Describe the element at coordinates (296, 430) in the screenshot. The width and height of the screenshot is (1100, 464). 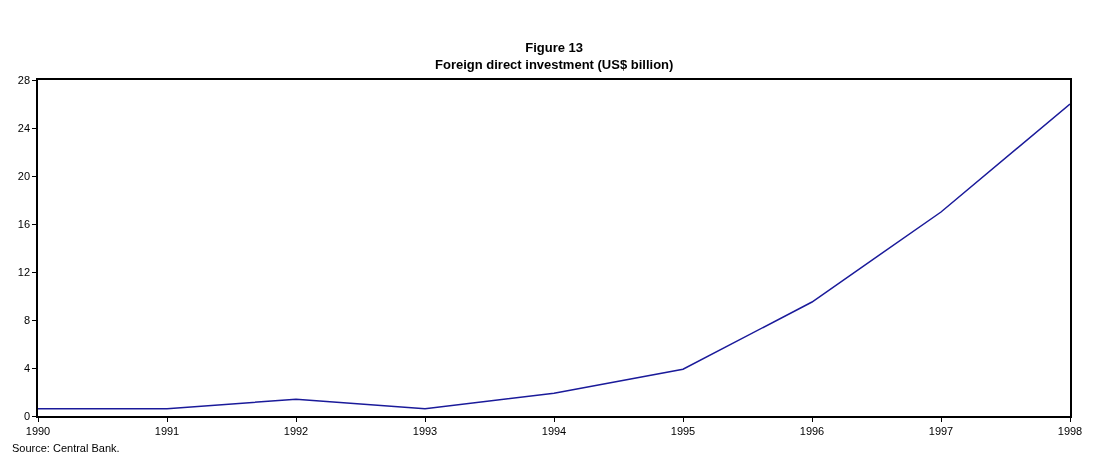
I see `x-tick-label: 1992` at that location.